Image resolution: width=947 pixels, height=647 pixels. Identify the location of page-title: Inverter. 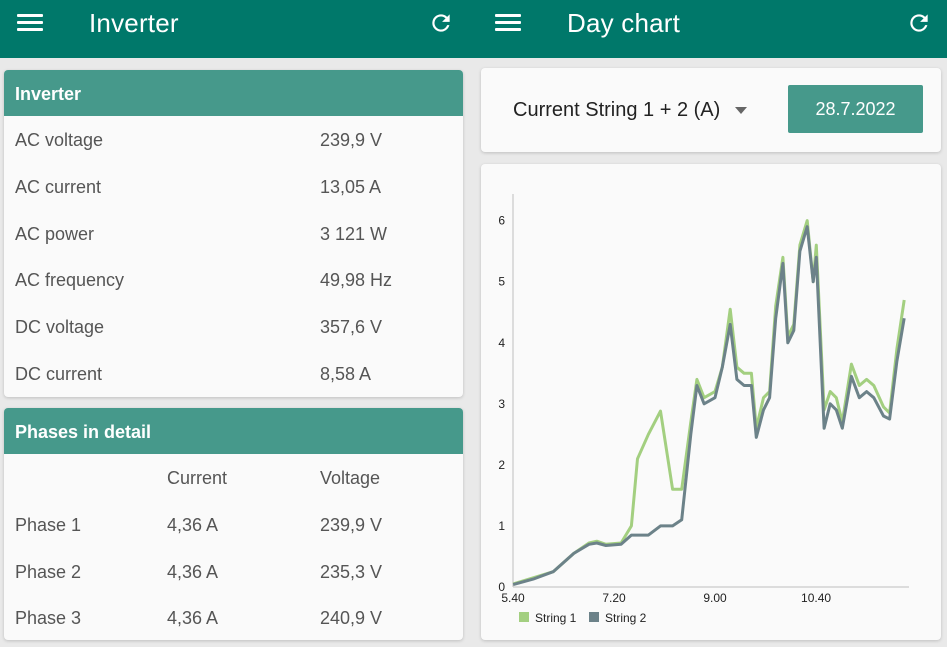
(134, 23).